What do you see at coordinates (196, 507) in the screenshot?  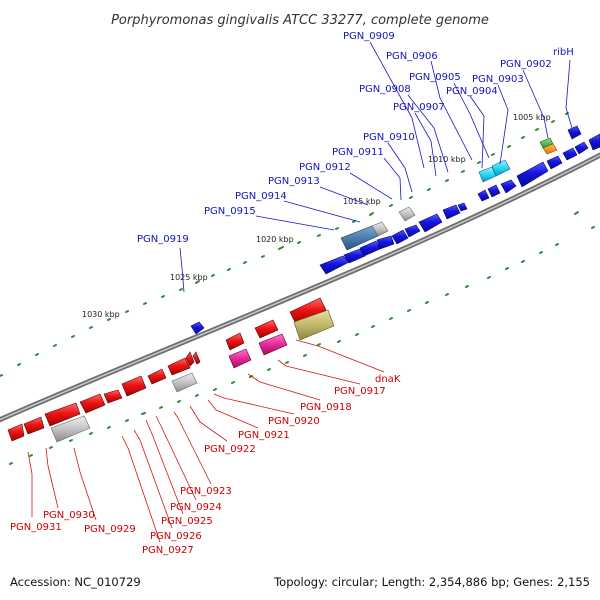 I see `gene-label: PGN_0924` at bounding box center [196, 507].